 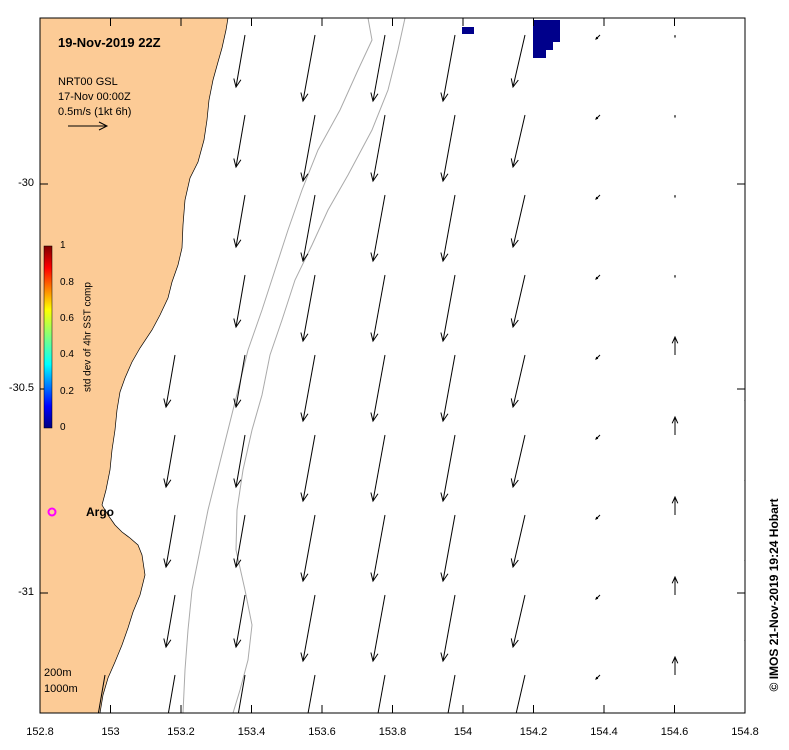 What do you see at coordinates (40, 732) in the screenshot?
I see `x-tick-label: 152.8` at bounding box center [40, 732].